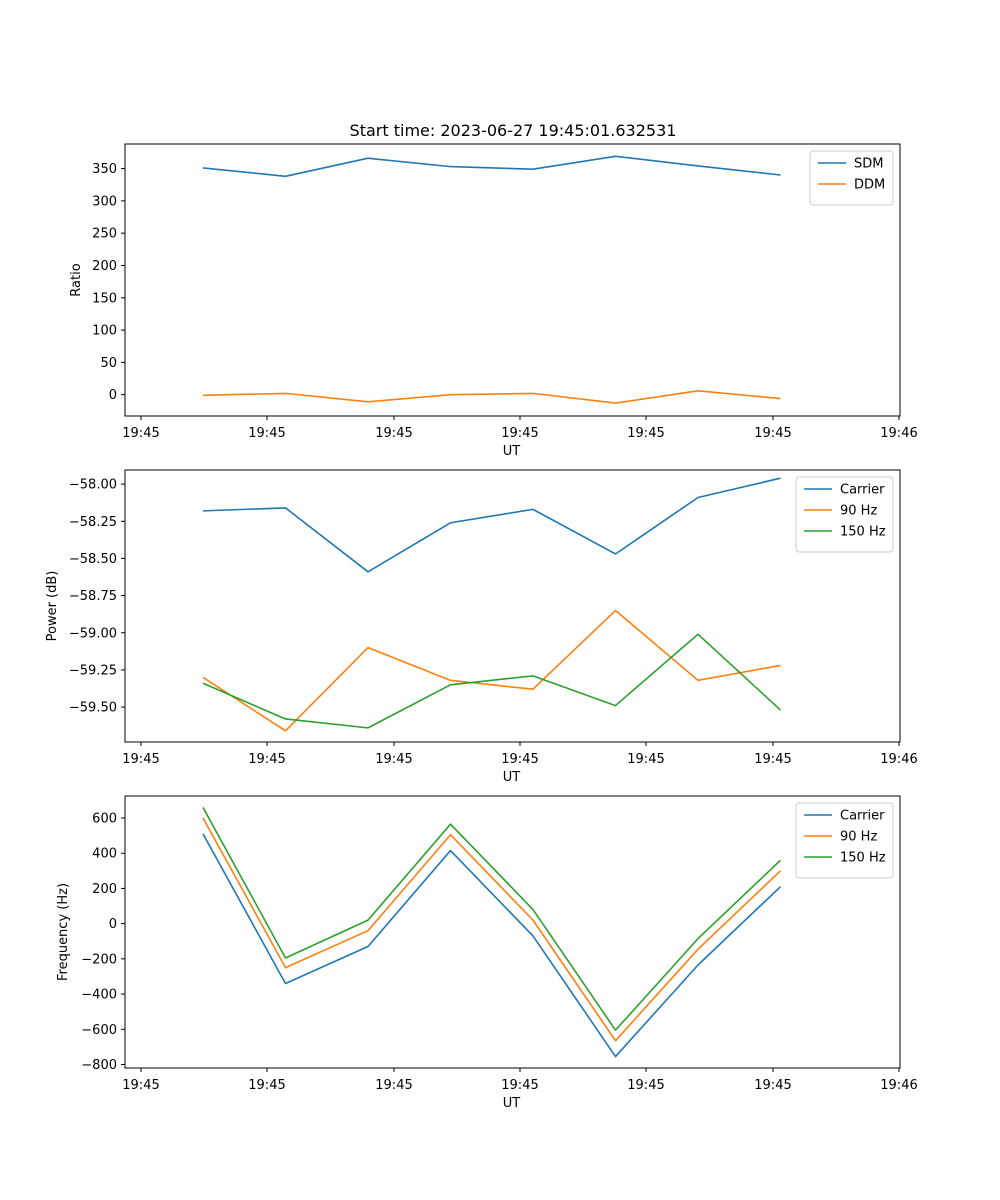 The height and width of the screenshot is (1200, 1000). What do you see at coordinates (93, 559) in the screenshot?
I see `y-tick-label: −58.50` at bounding box center [93, 559].